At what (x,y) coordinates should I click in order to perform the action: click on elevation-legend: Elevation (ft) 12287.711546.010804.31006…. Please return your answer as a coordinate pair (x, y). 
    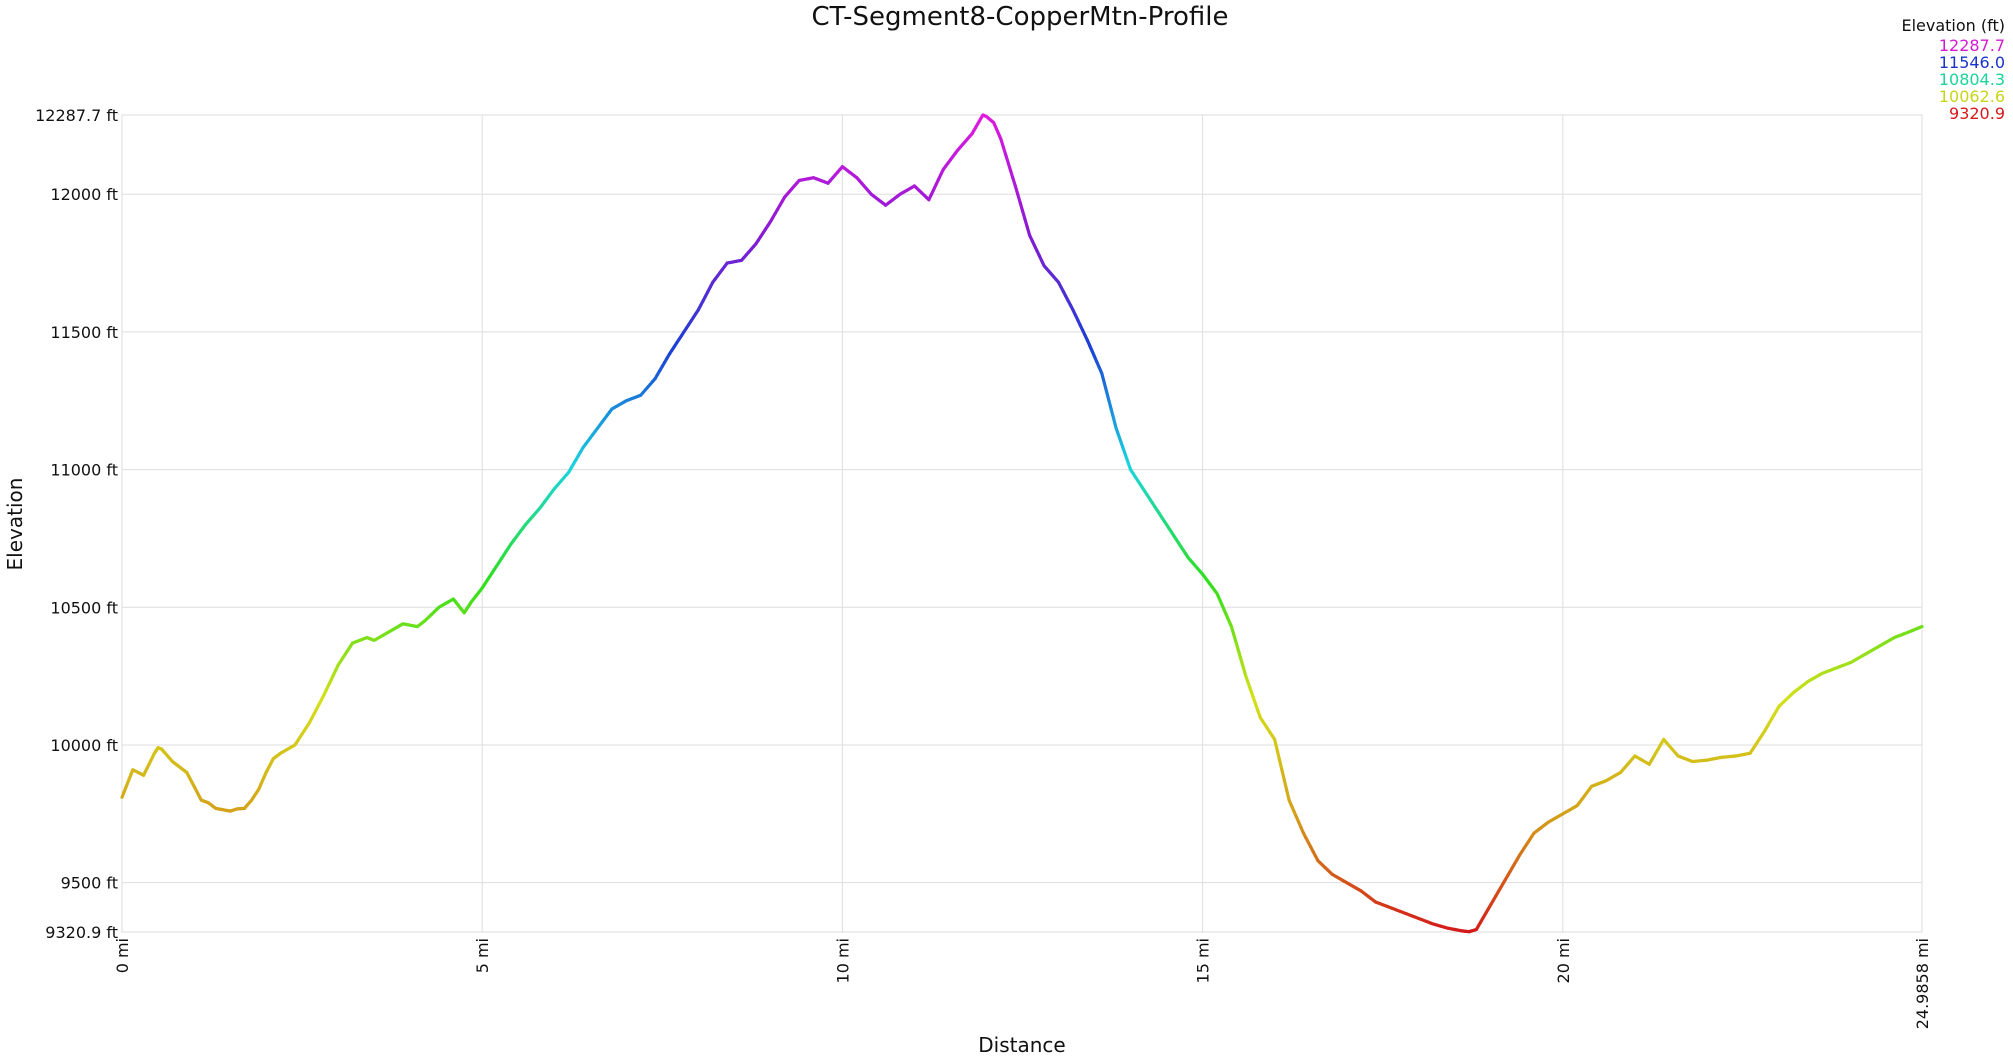
    Looking at the image, I should click on (1953, 69).